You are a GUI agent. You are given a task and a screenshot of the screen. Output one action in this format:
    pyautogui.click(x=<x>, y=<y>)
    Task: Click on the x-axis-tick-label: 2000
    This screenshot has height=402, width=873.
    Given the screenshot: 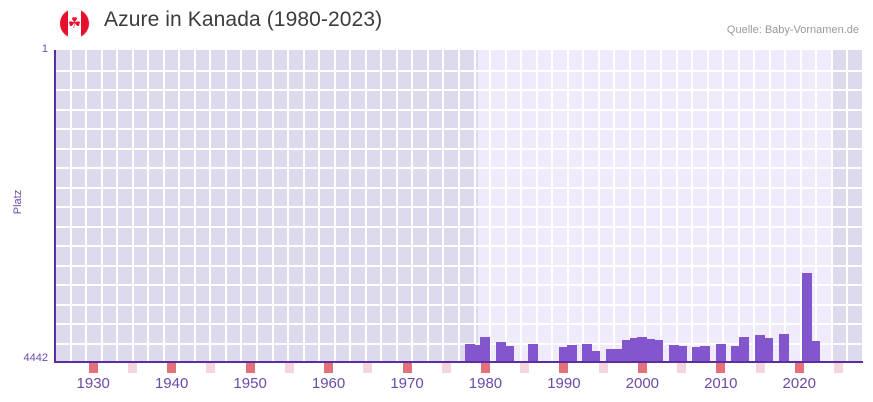 What is the action you would take?
    pyautogui.click(x=642, y=383)
    